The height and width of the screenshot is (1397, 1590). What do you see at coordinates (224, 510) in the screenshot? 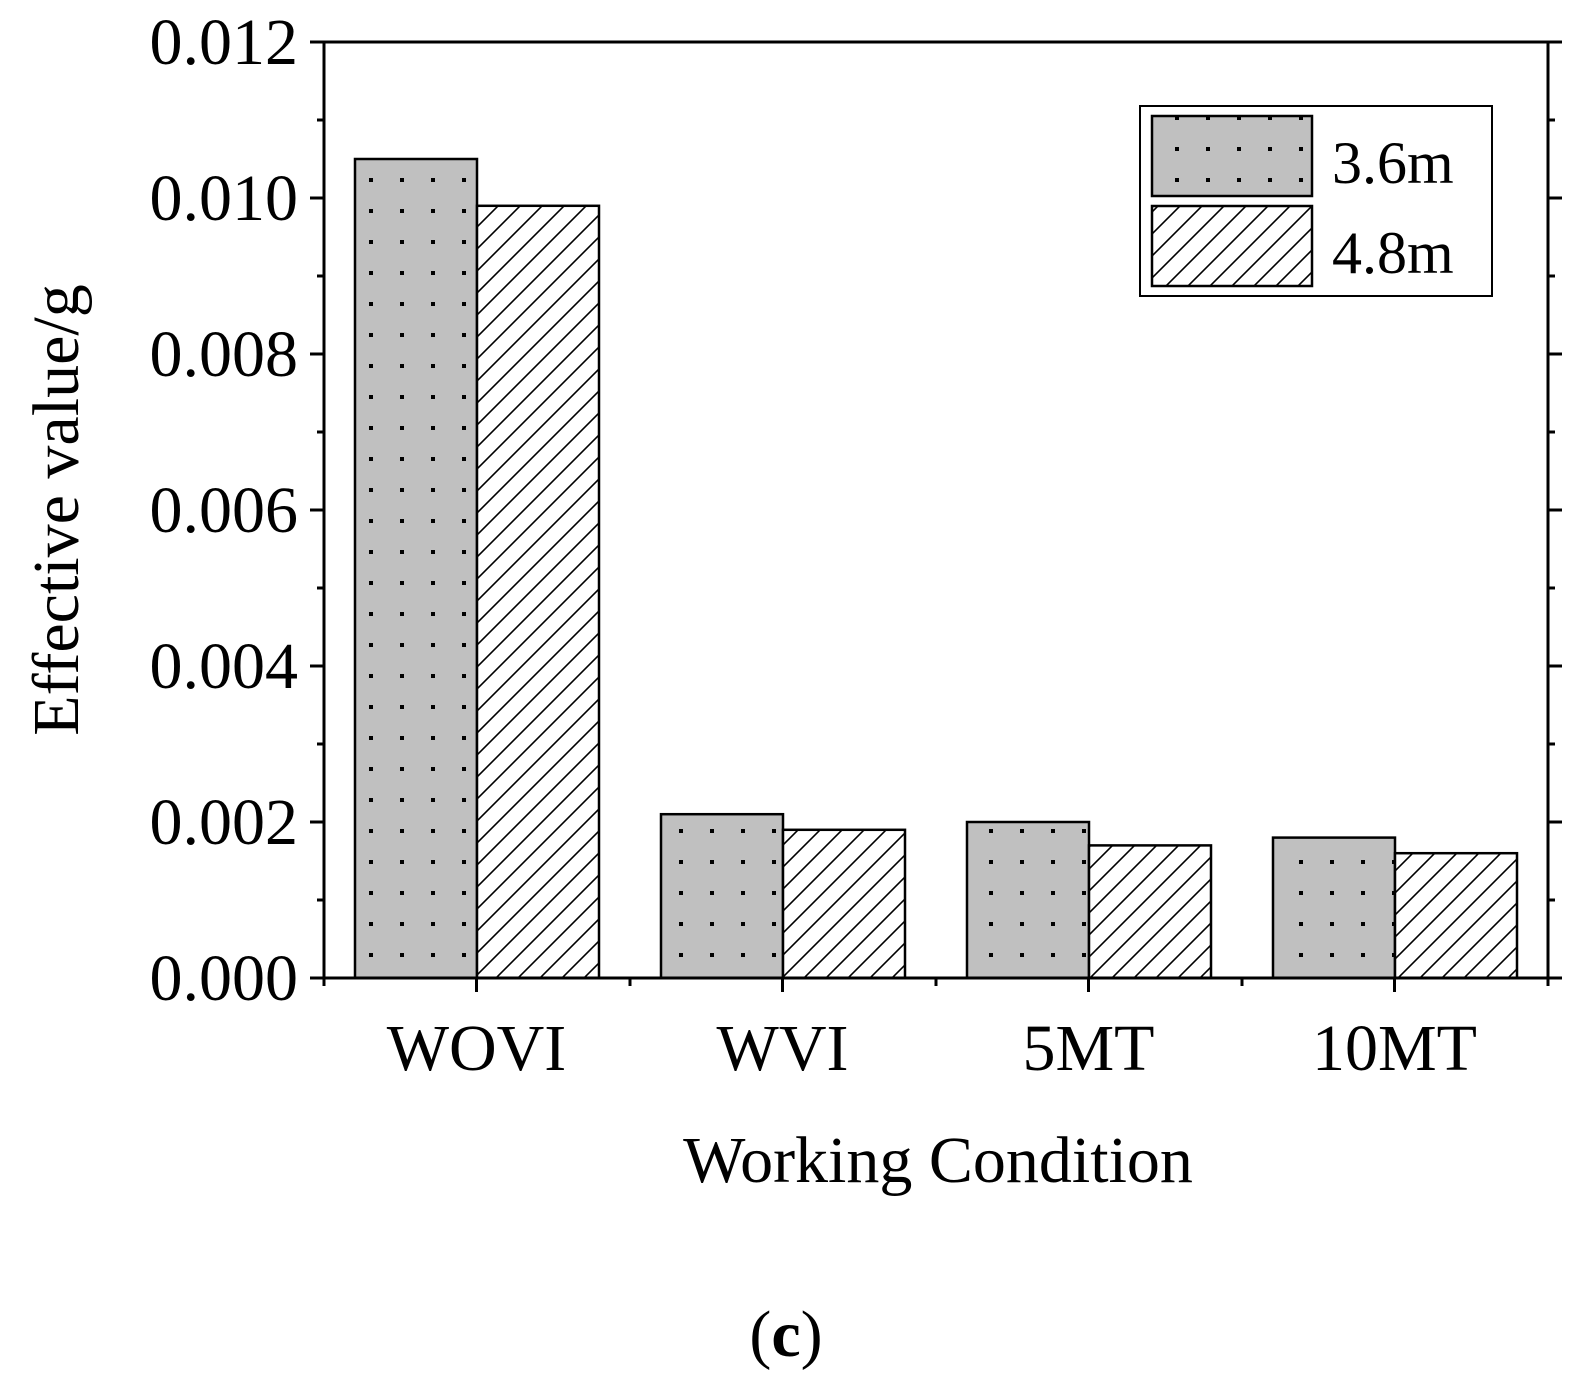
I see `y-tick-label: 0.006` at bounding box center [224, 510].